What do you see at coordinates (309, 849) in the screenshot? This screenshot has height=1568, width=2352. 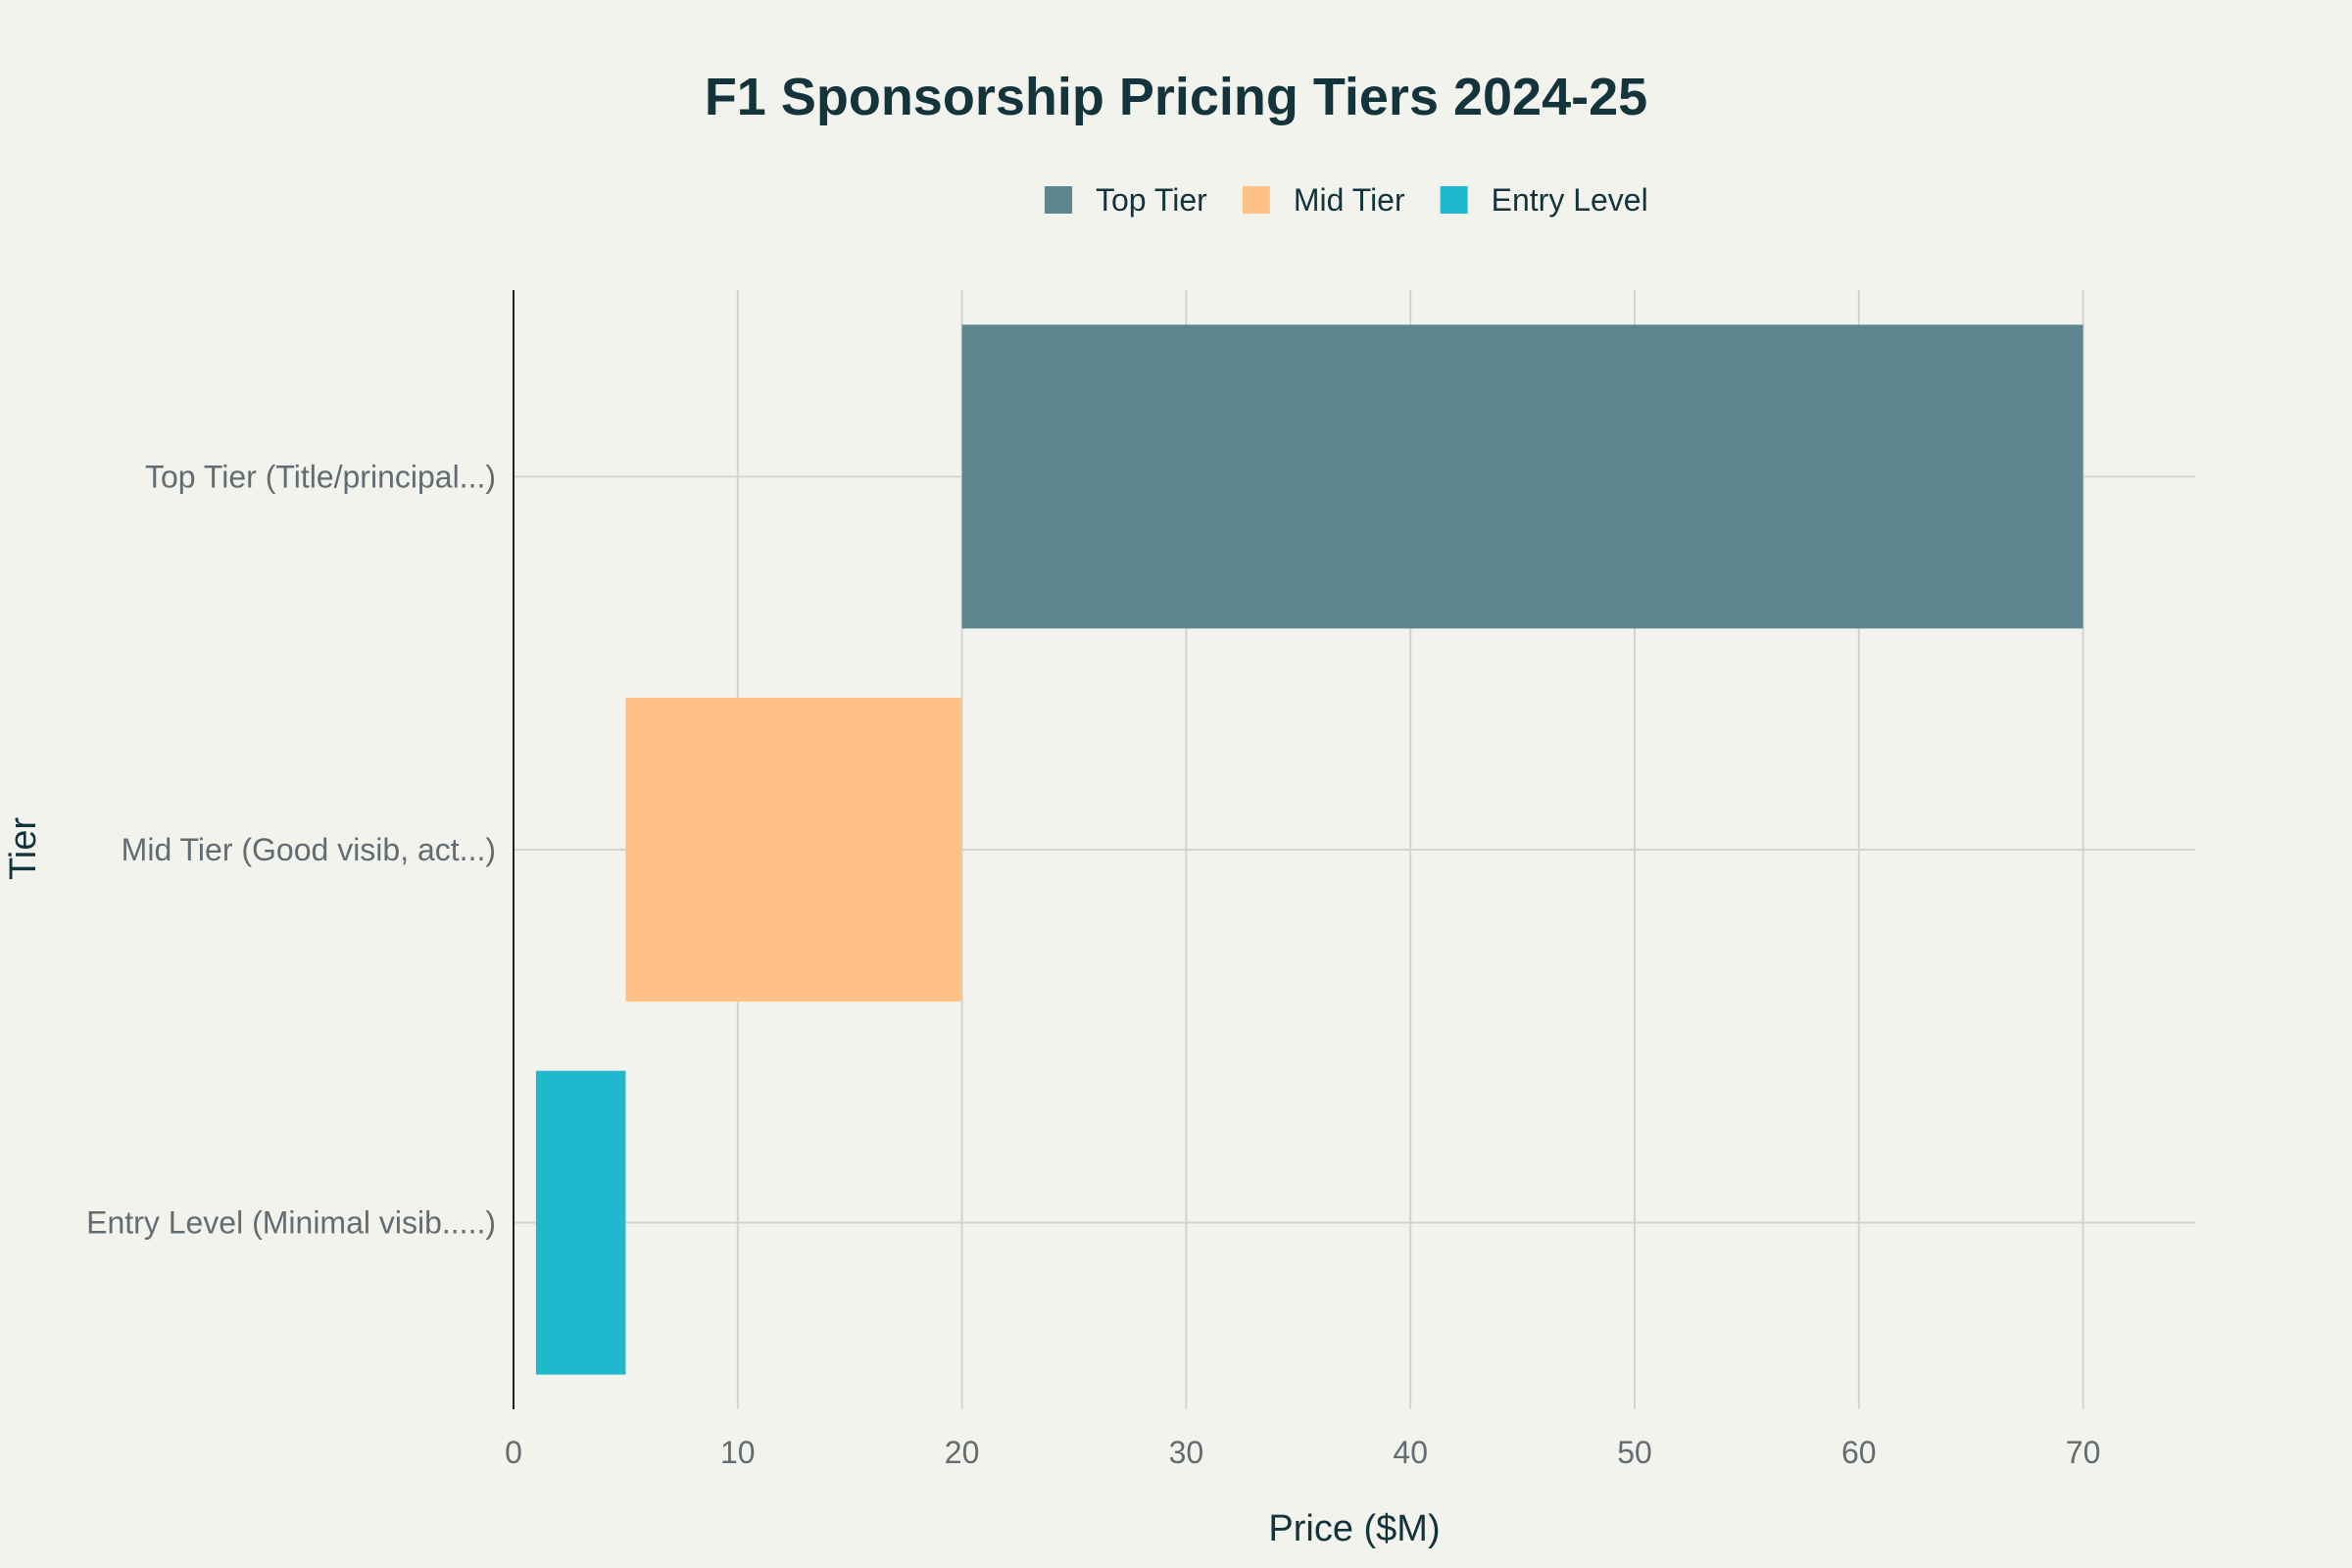 I see `y-tick-label: Mid Tier (Good visib, act...)` at bounding box center [309, 849].